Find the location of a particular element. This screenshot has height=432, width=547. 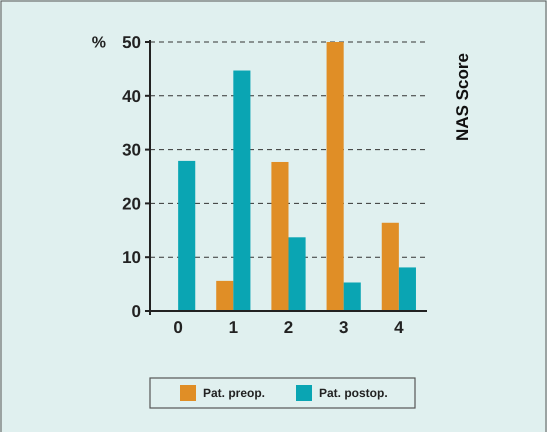

x-tick-label: 0 is located at coordinates (178, 327).